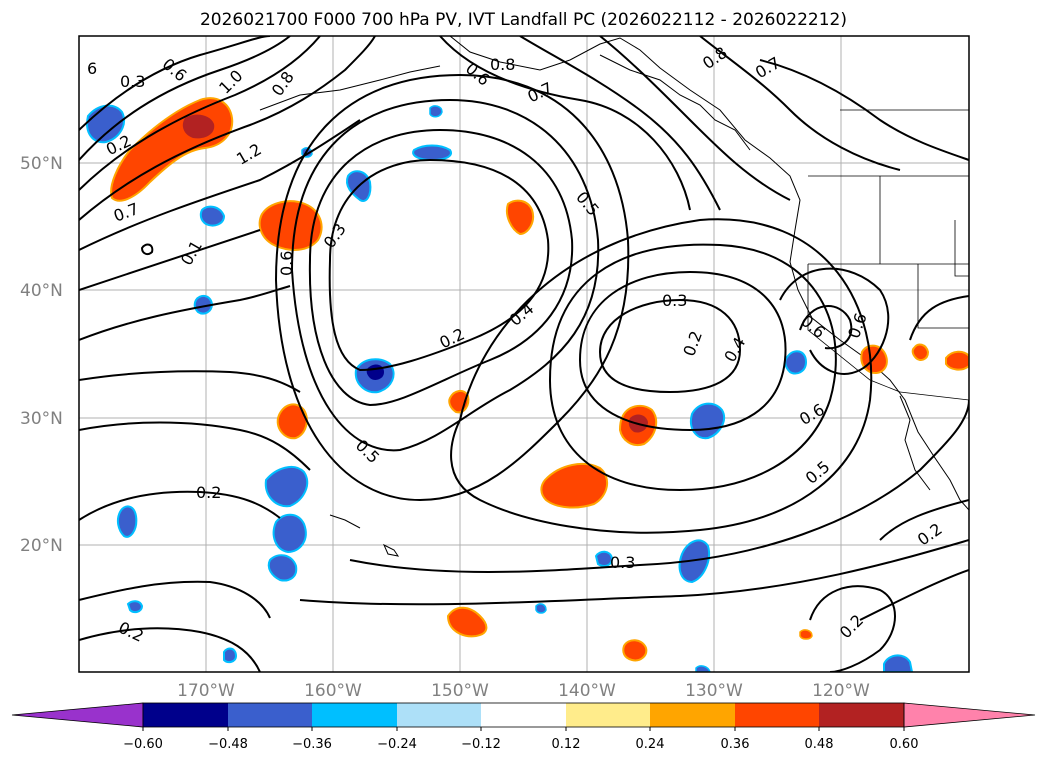 The width and height of the screenshot is (1047, 765). Describe the element at coordinates (481, 744) in the screenshot. I see `colorbar-tick-label: −0.12` at that location.